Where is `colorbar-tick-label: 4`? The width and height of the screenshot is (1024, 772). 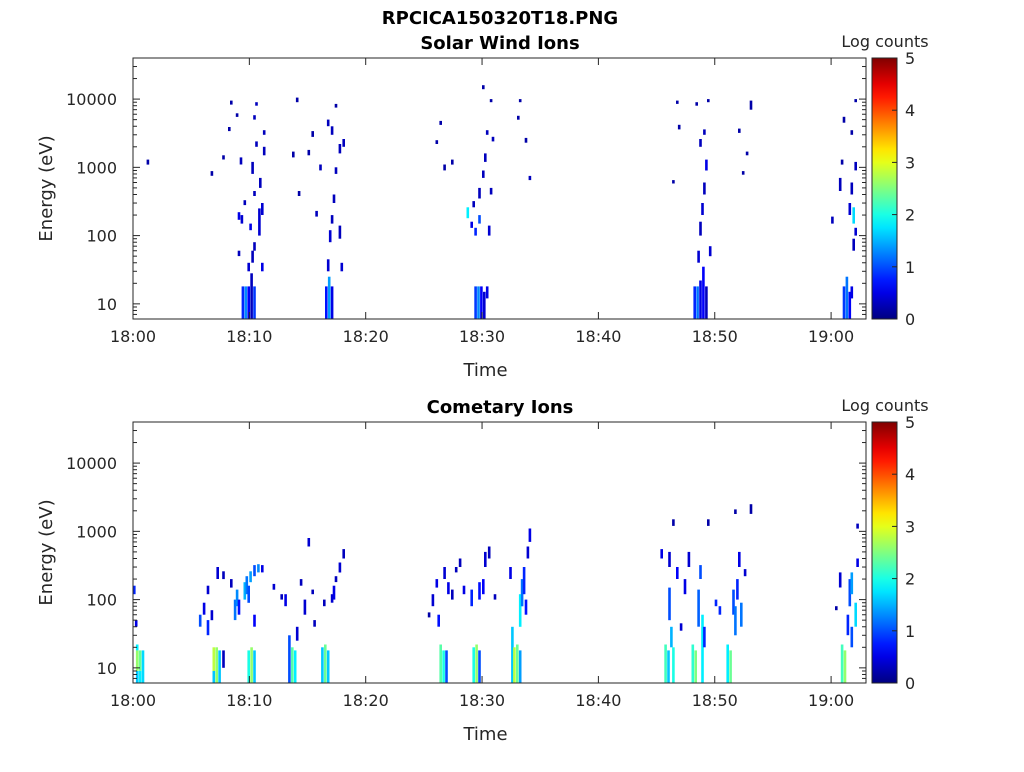
colorbar-tick-label: 4 is located at coordinates (910, 474).